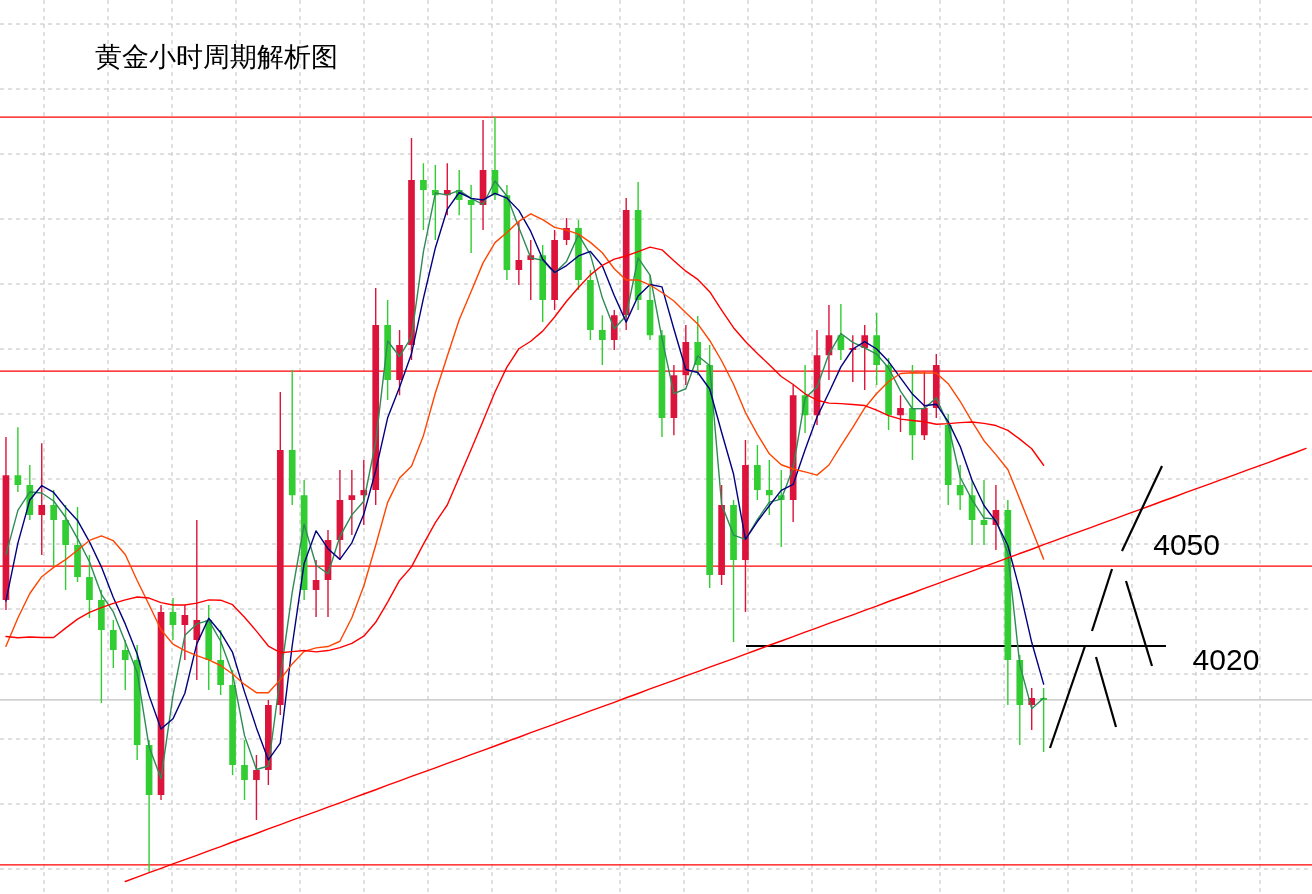 The height and width of the screenshot is (894, 1312). Describe the element at coordinates (216, 56) in the screenshot. I see `text: 黄金小时周期解析图` at that location.